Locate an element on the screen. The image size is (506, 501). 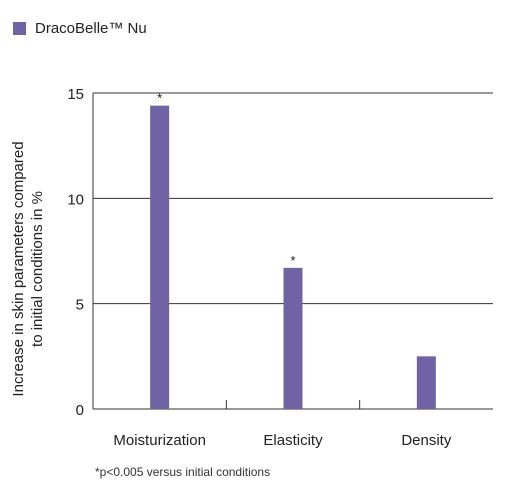
x-tick-label-density: Density is located at coordinates (426, 440).